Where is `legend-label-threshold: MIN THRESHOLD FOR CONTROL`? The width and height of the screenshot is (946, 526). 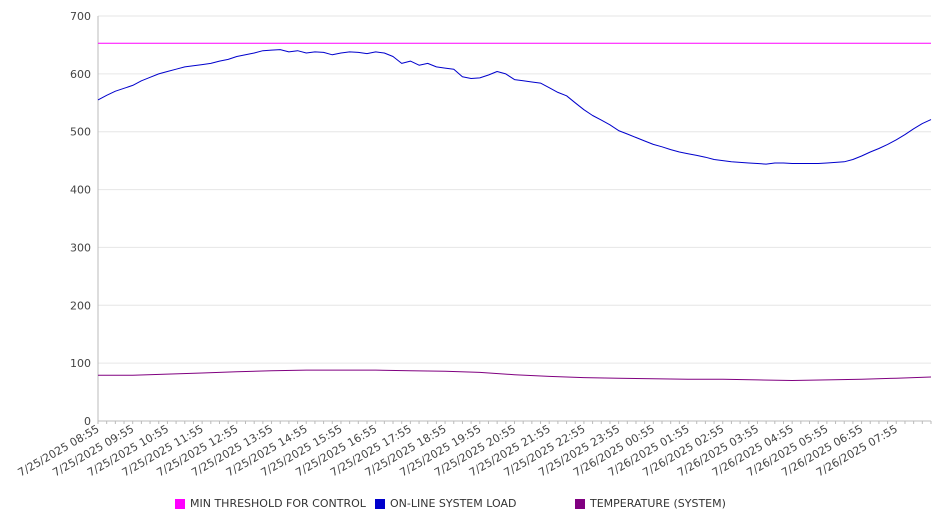
legend-label-threshold: MIN THRESHOLD FOR CONTROL is located at coordinates (278, 503).